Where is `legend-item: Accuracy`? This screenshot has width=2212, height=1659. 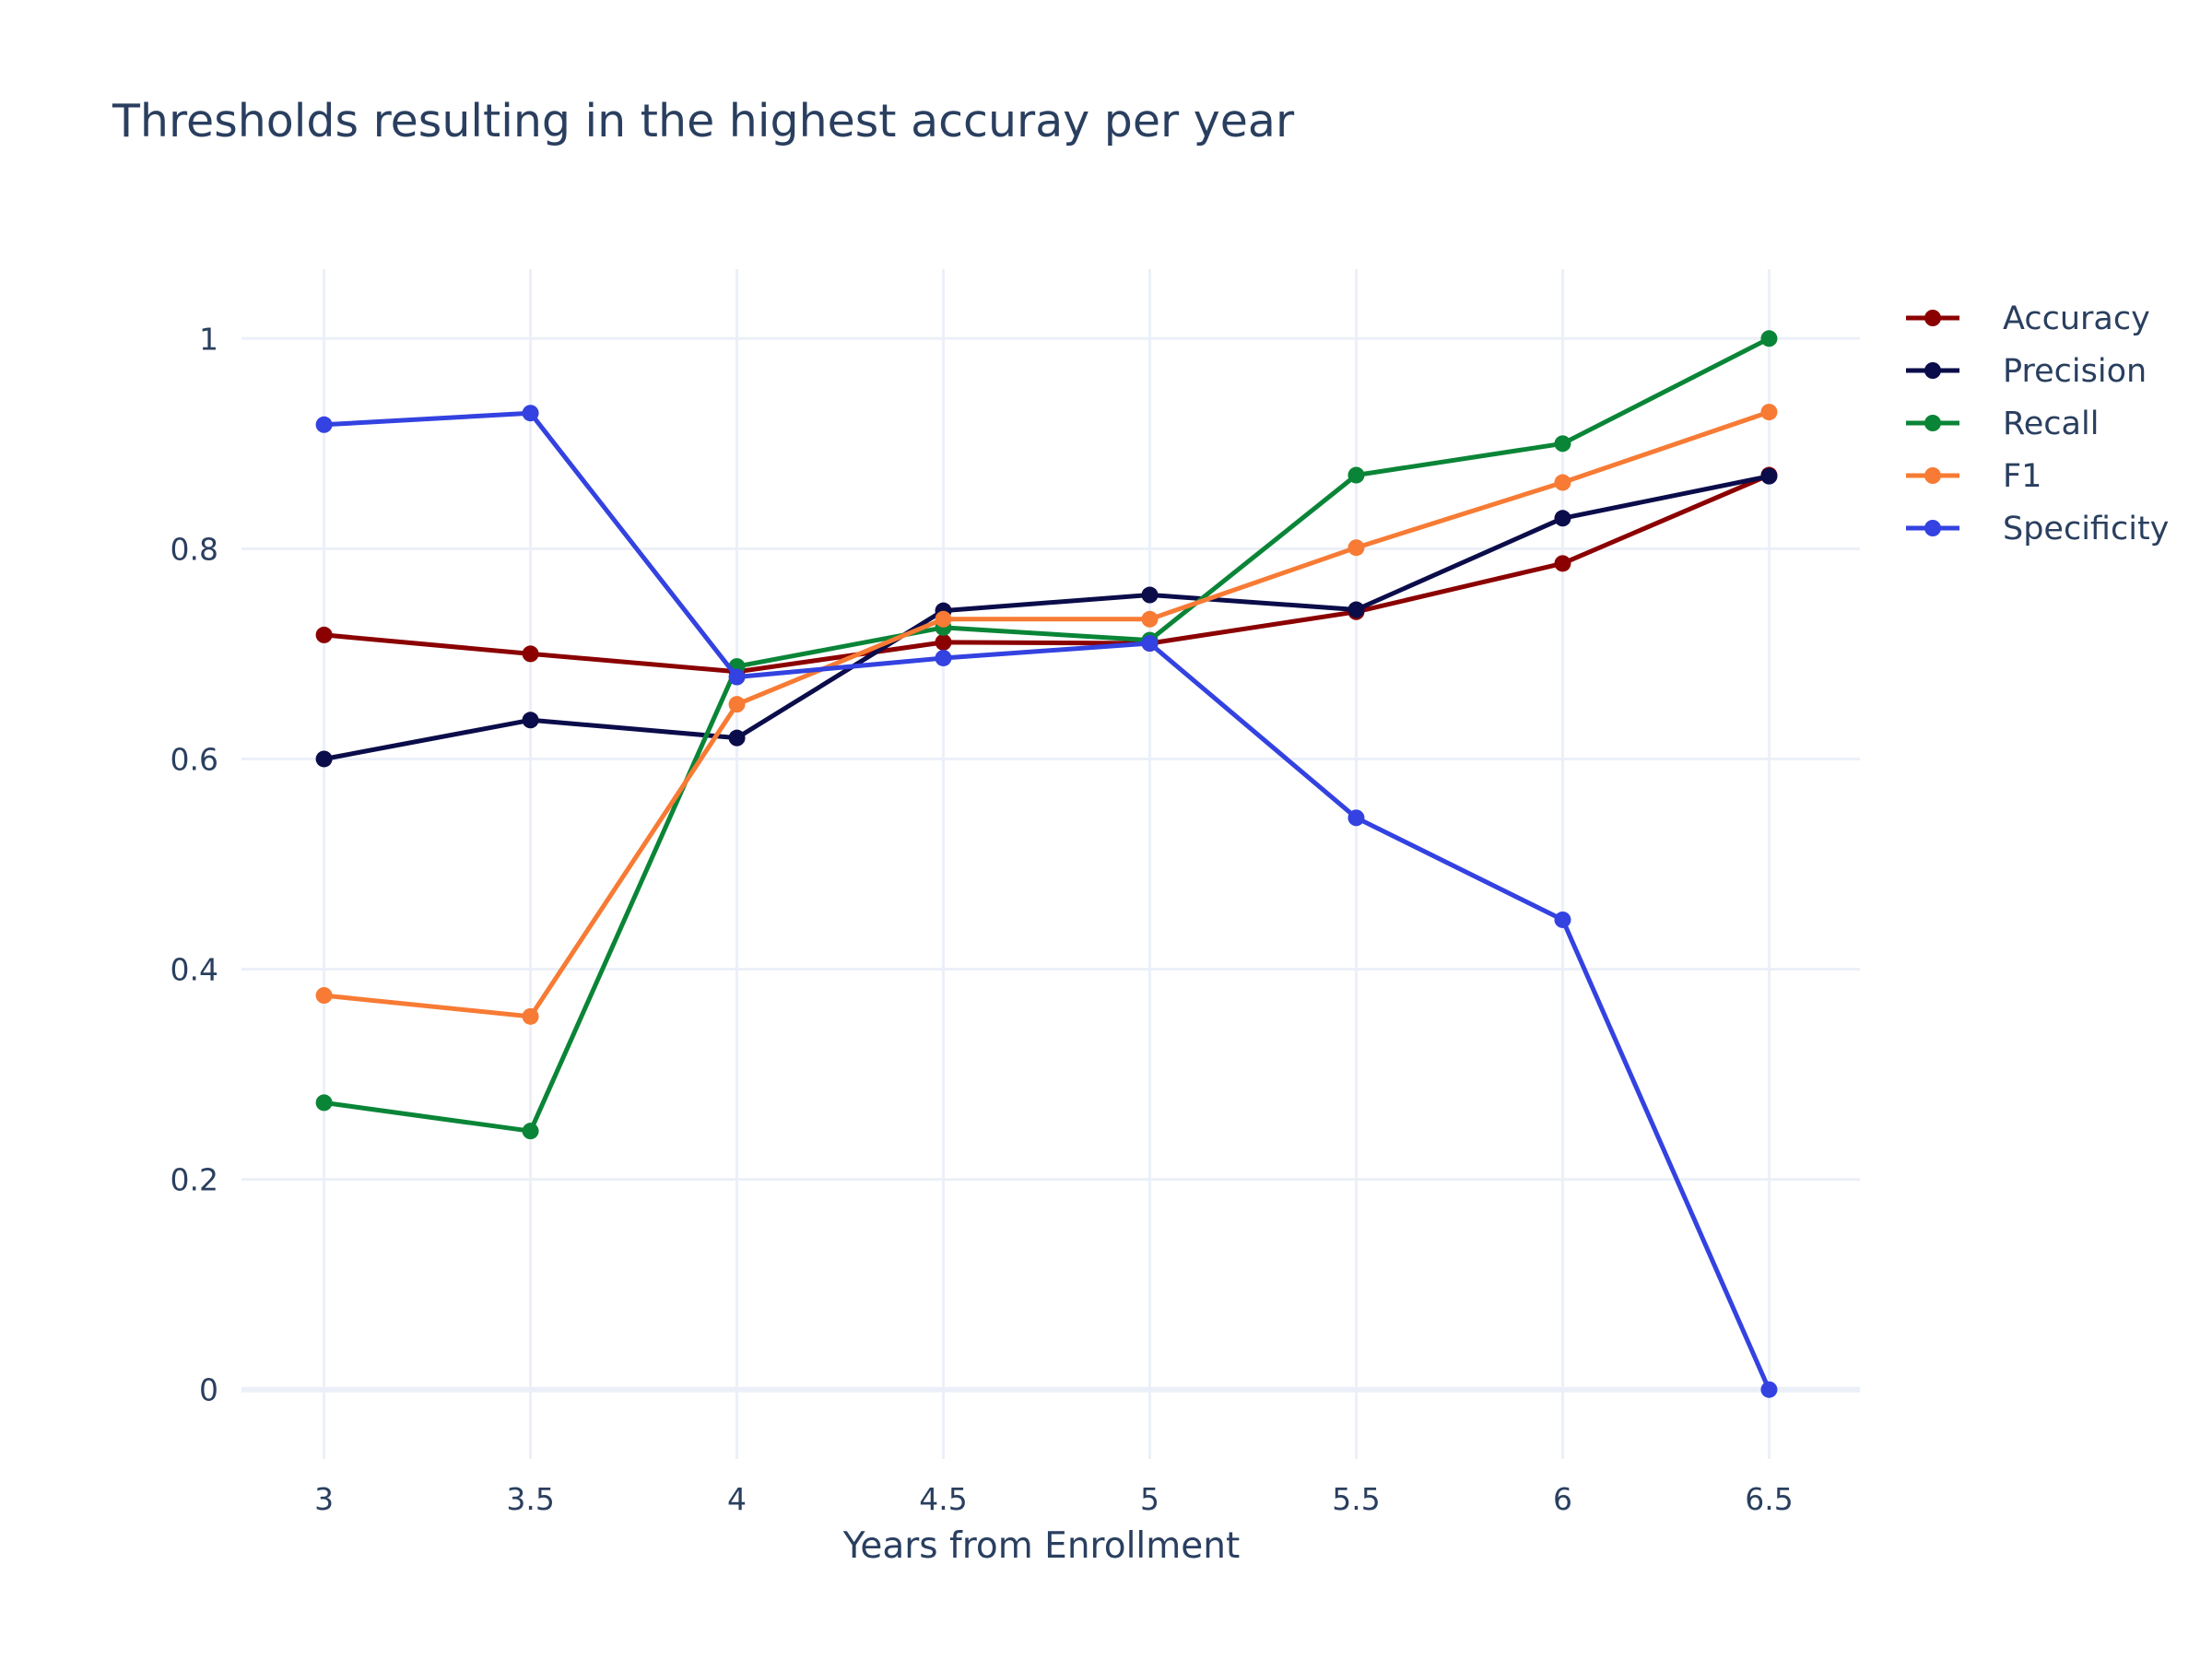
legend-item: Accuracy is located at coordinates (2028, 318).